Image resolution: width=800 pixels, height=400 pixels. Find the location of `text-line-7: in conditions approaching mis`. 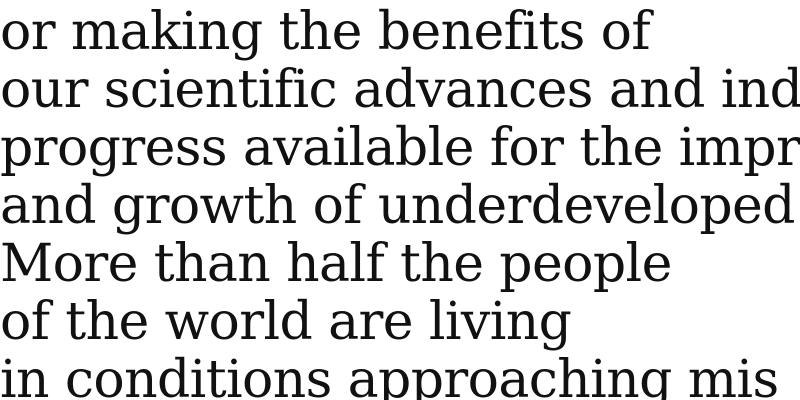

text-line-7: in conditions approaching mis is located at coordinates (389, 375).